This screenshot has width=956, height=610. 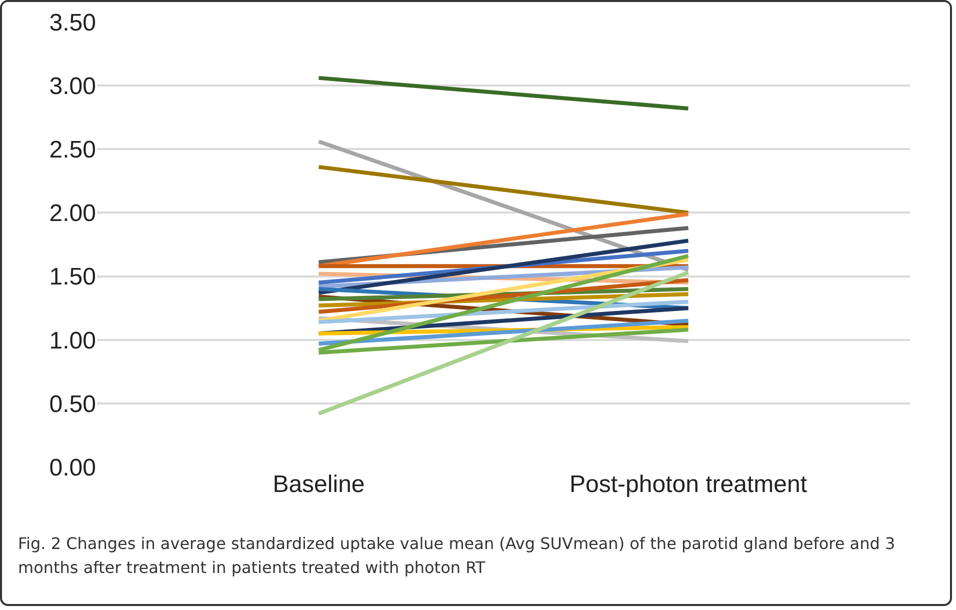 What do you see at coordinates (457, 556) in the screenshot?
I see `caption: Fig. 2 Changes in average standardized uptake value mean (Avg SUVmean) of the parotid gland before and 3 months after treatment in patients treated with photon RT` at bounding box center [457, 556].